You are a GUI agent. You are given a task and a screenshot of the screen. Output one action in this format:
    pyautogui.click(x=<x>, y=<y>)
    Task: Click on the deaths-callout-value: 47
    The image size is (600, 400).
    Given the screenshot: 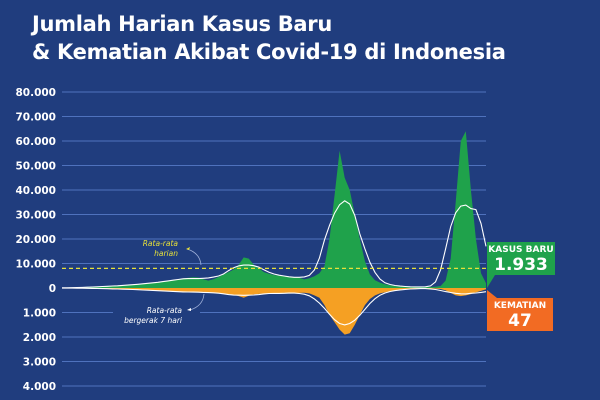 What is the action you would take?
    pyautogui.click(x=520, y=321)
    